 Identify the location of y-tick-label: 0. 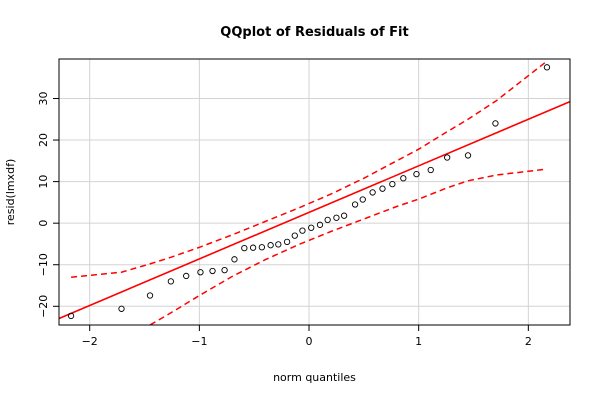
(43, 223).